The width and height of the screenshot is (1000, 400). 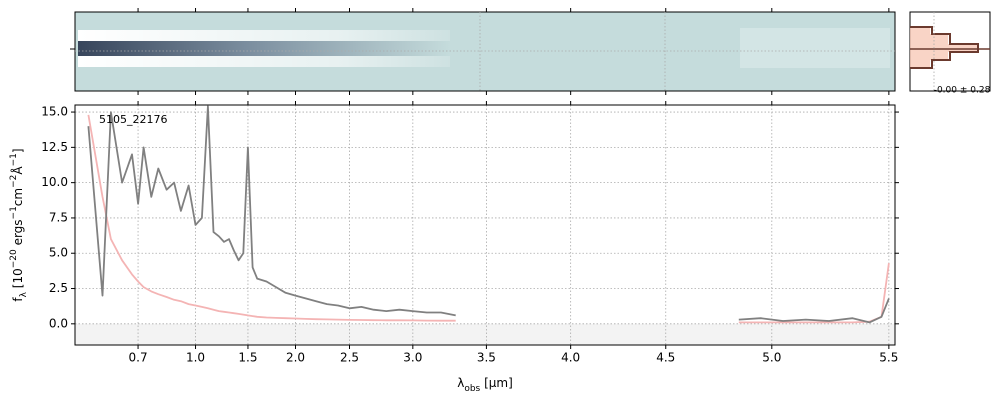 I want to click on profile-panel: -0.00 ± 0.28, so click(x=950, y=53).